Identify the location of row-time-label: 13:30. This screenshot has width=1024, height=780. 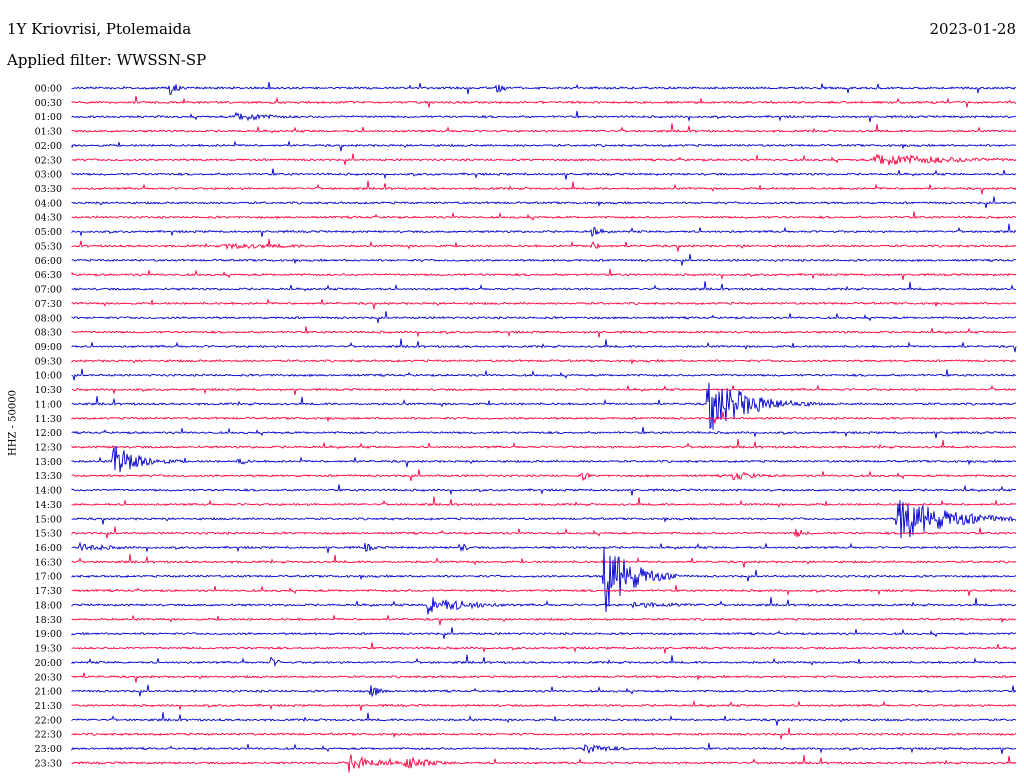
(48, 476).